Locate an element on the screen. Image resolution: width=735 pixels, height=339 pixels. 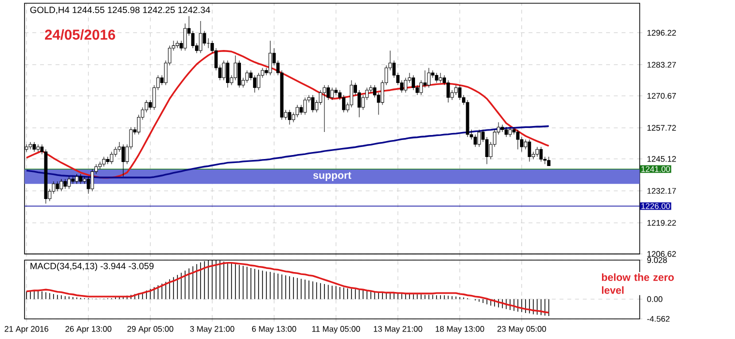
y-tick-label: 1257.72 is located at coordinates (661, 127).